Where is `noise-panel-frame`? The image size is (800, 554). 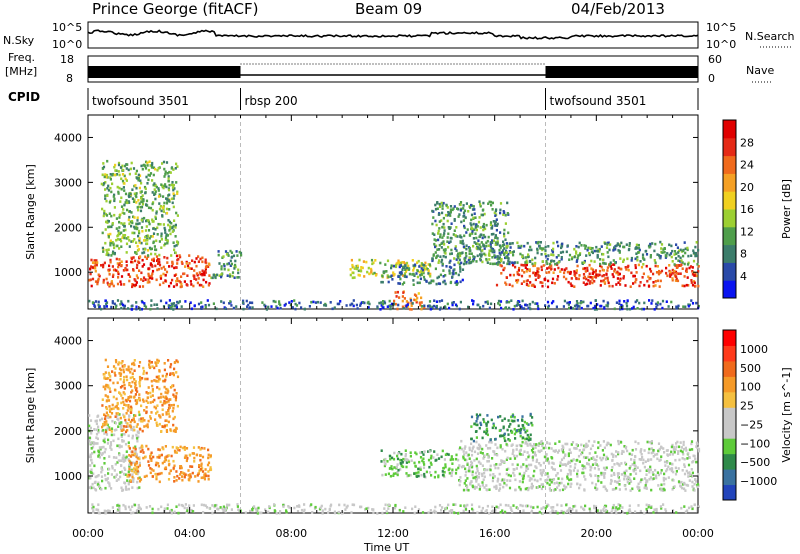 noise-panel-frame is located at coordinates (393, 35).